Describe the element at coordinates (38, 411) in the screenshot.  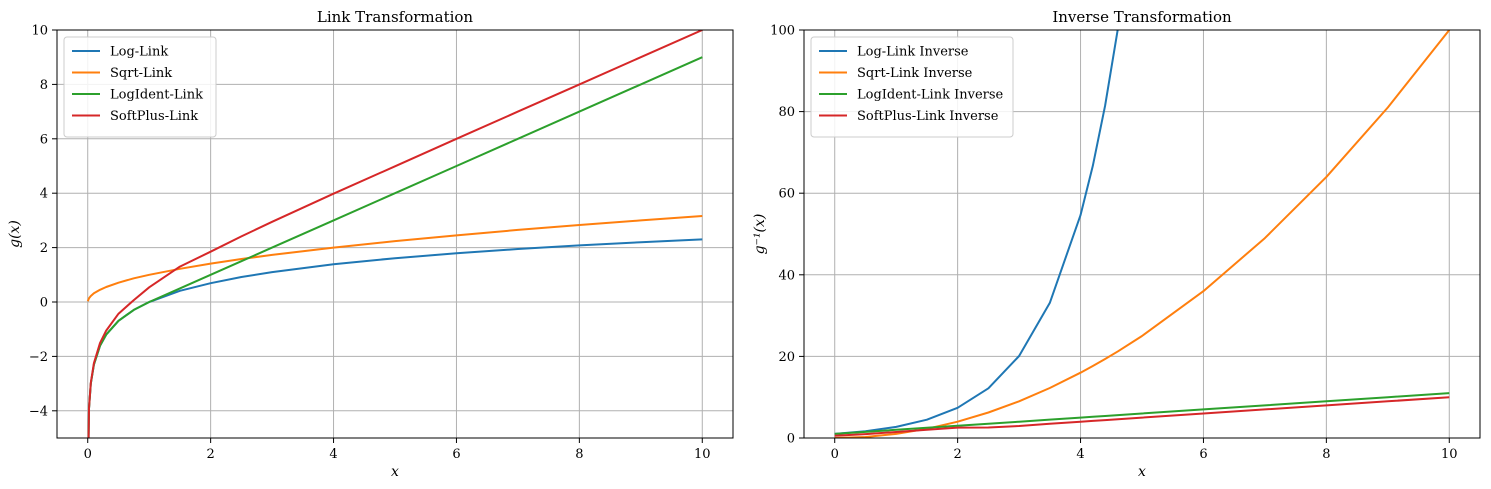
I see `y-tick-label: −4` at that location.